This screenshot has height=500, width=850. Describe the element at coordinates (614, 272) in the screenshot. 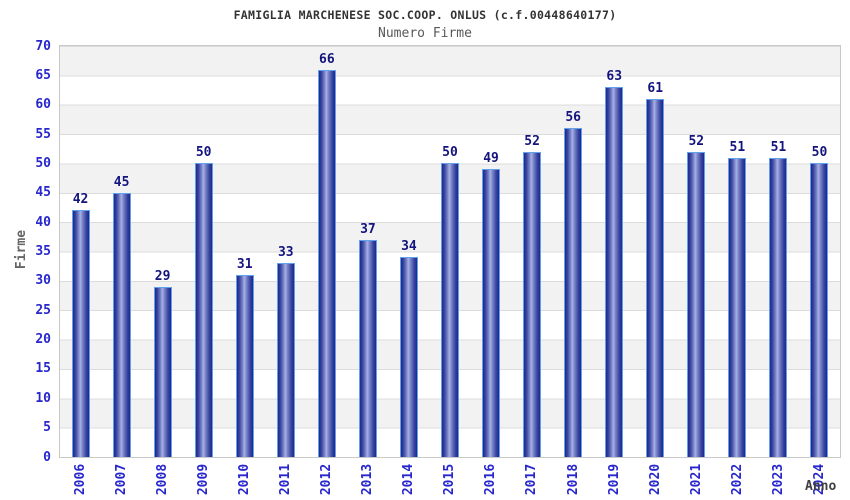

I see `bar-2019` at that location.